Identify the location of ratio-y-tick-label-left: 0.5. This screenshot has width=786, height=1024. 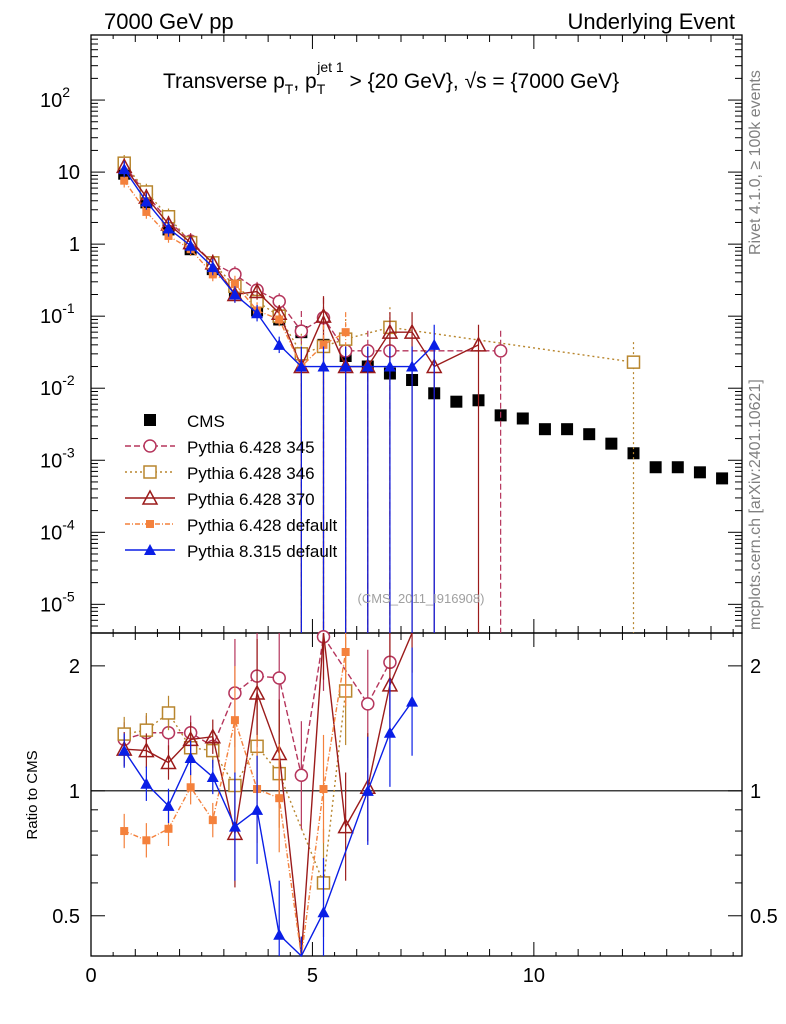
(66, 917).